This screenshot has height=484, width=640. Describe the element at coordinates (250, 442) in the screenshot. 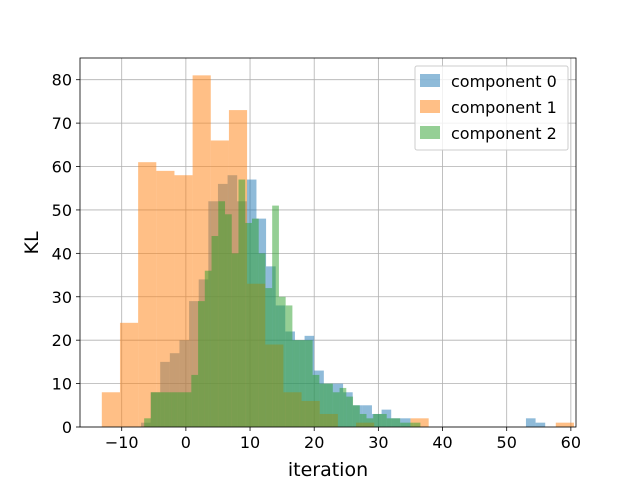

I see `x-tick-label: 10` at that location.